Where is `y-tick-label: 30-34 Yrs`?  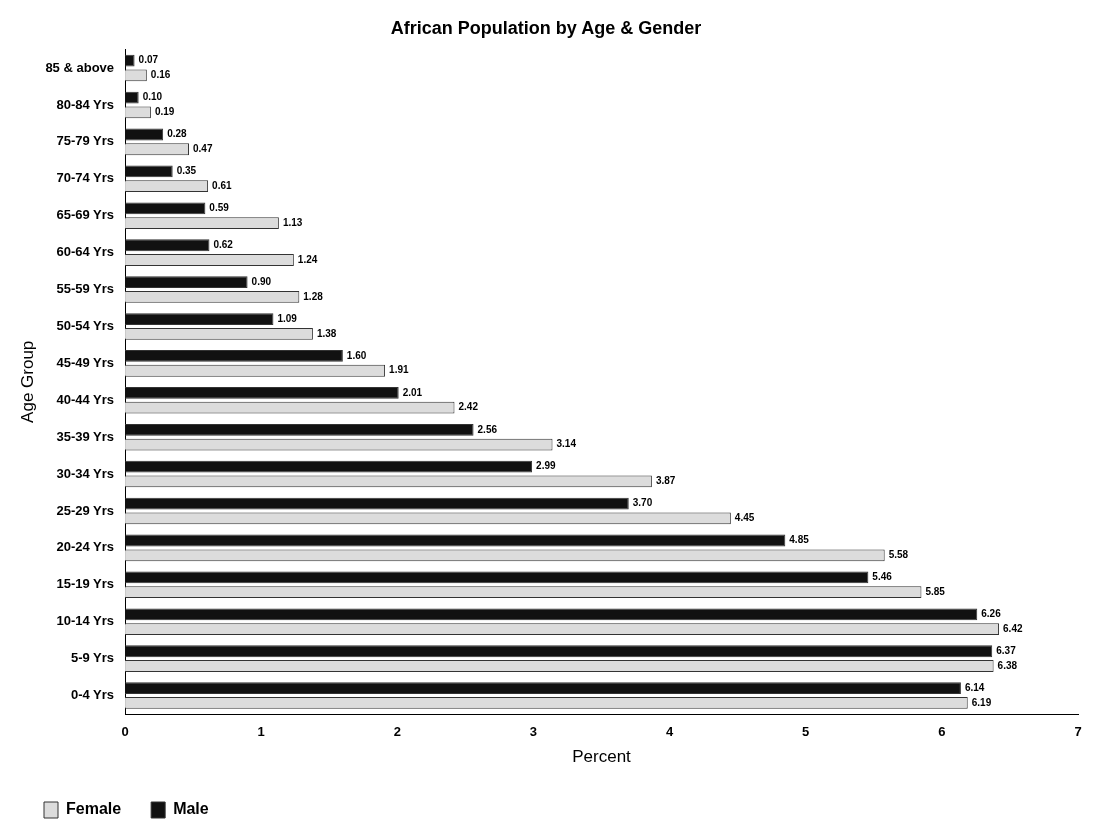
y-tick-label: 30-34 Yrs is located at coordinates (85, 473).